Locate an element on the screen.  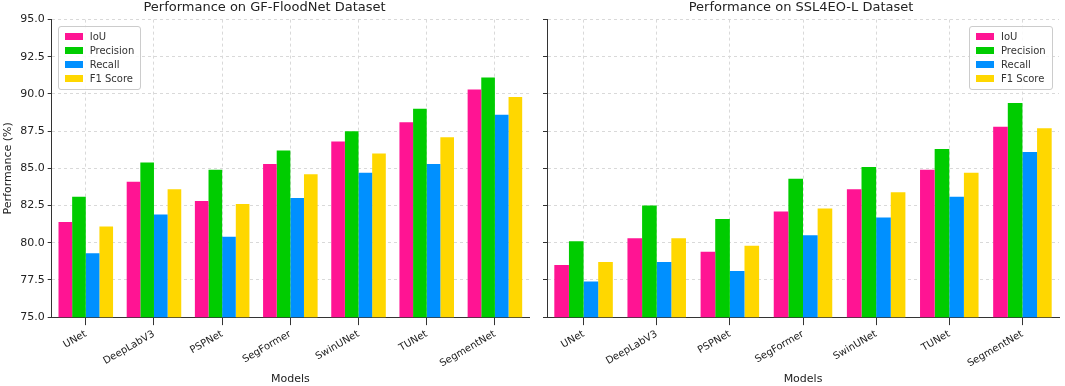
chart-title: Performance on SSL4EO-L Dataset is located at coordinates (801, 7).